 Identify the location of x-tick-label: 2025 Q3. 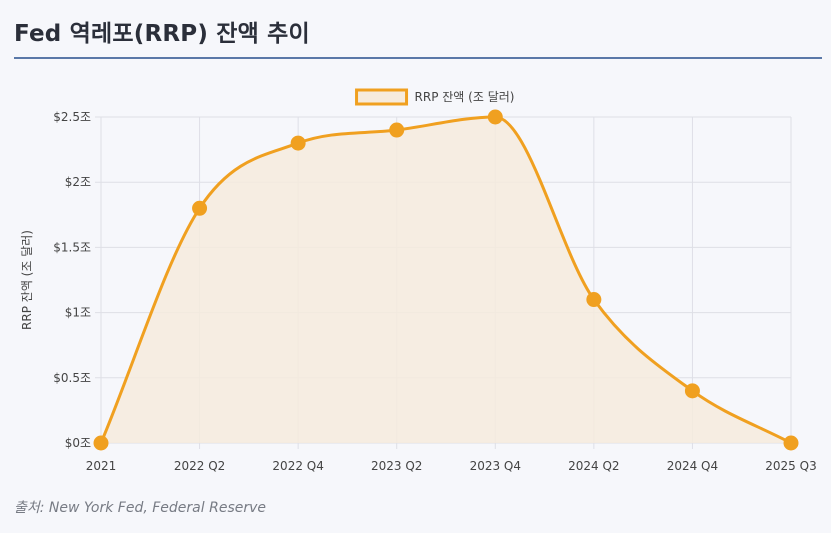
(790, 466).